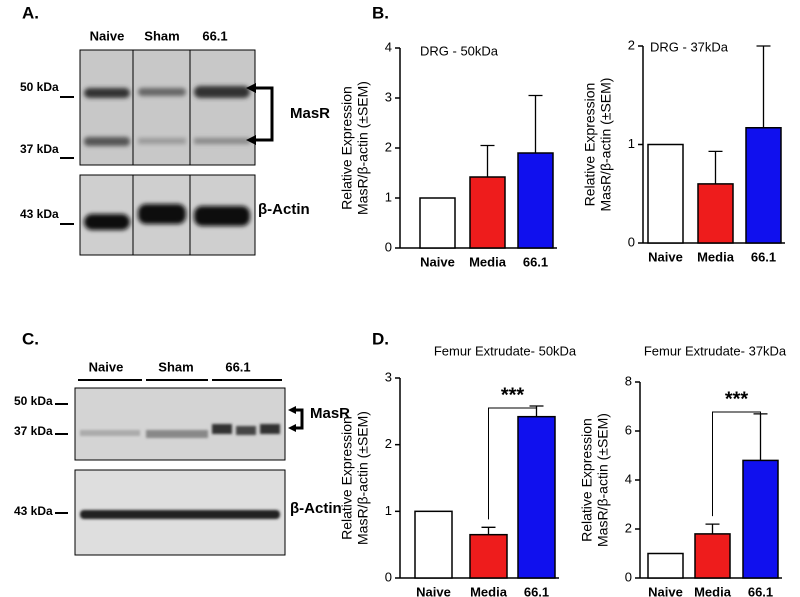  Describe the element at coordinates (30, 338) in the screenshot. I see `panel-label: C.` at that location.